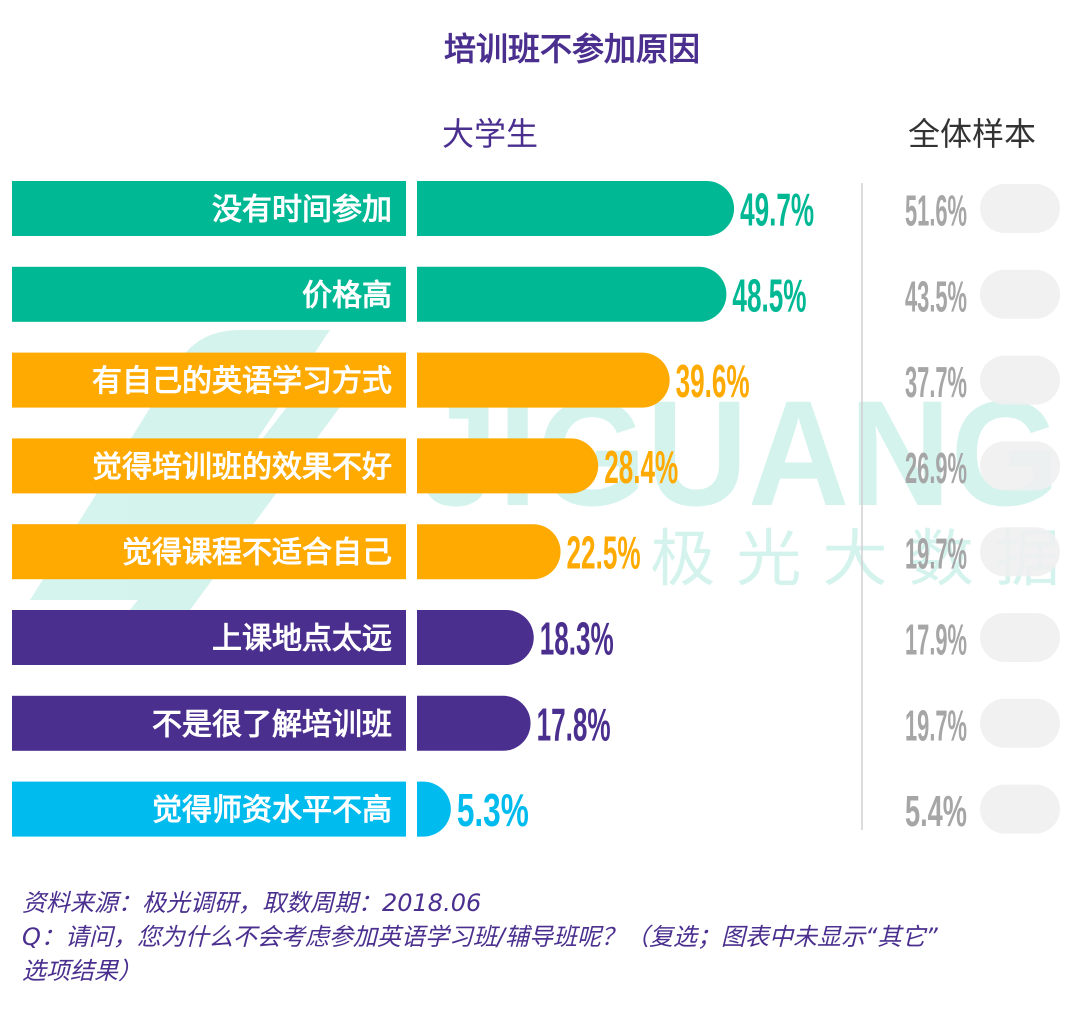 This screenshot has height=1013, width=1080. Describe the element at coordinates (536, 723) in the screenshot. I see `bar-row: 不是很了解培训班 17.8% 19.7%` at that location.